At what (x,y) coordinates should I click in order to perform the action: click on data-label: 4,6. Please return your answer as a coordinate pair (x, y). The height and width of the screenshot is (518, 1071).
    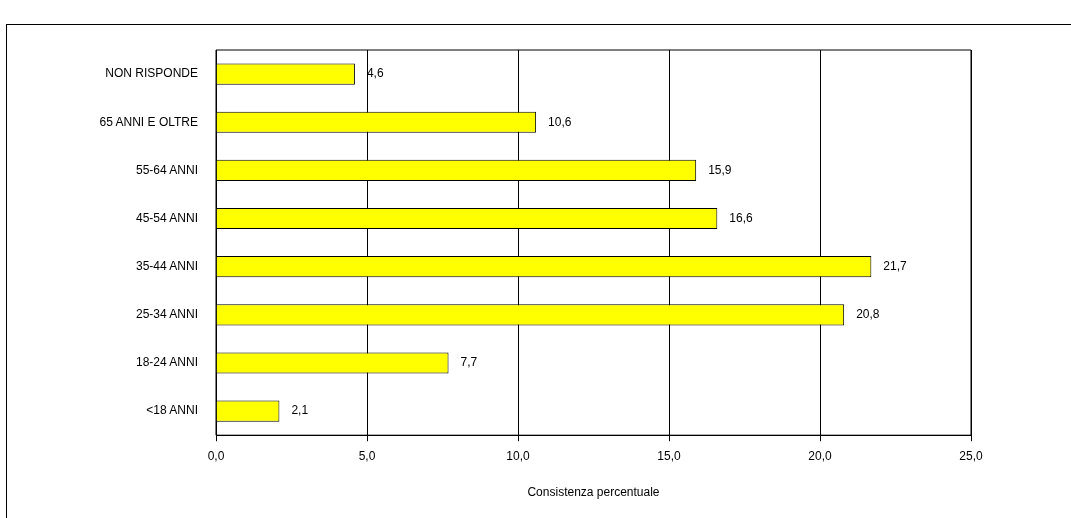
    Looking at the image, I should click on (375, 73).